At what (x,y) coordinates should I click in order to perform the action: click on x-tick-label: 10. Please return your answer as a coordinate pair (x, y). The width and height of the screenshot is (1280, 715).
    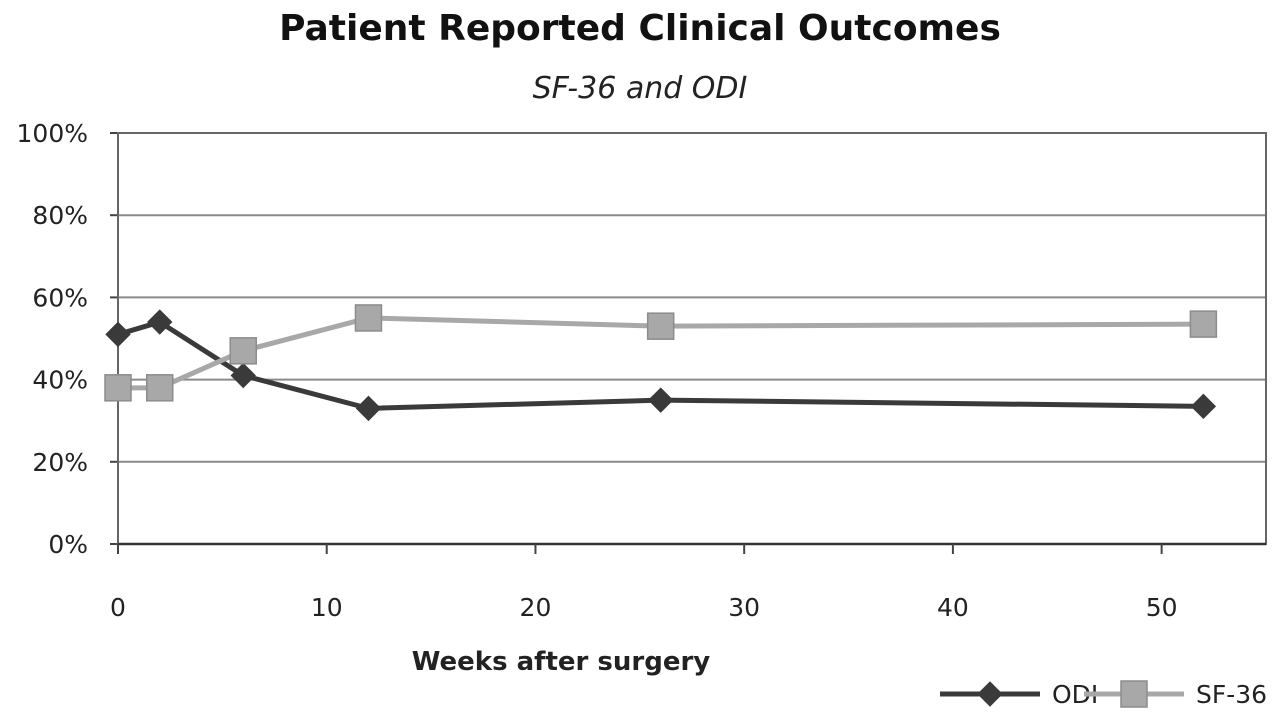
    Looking at the image, I should click on (327, 607).